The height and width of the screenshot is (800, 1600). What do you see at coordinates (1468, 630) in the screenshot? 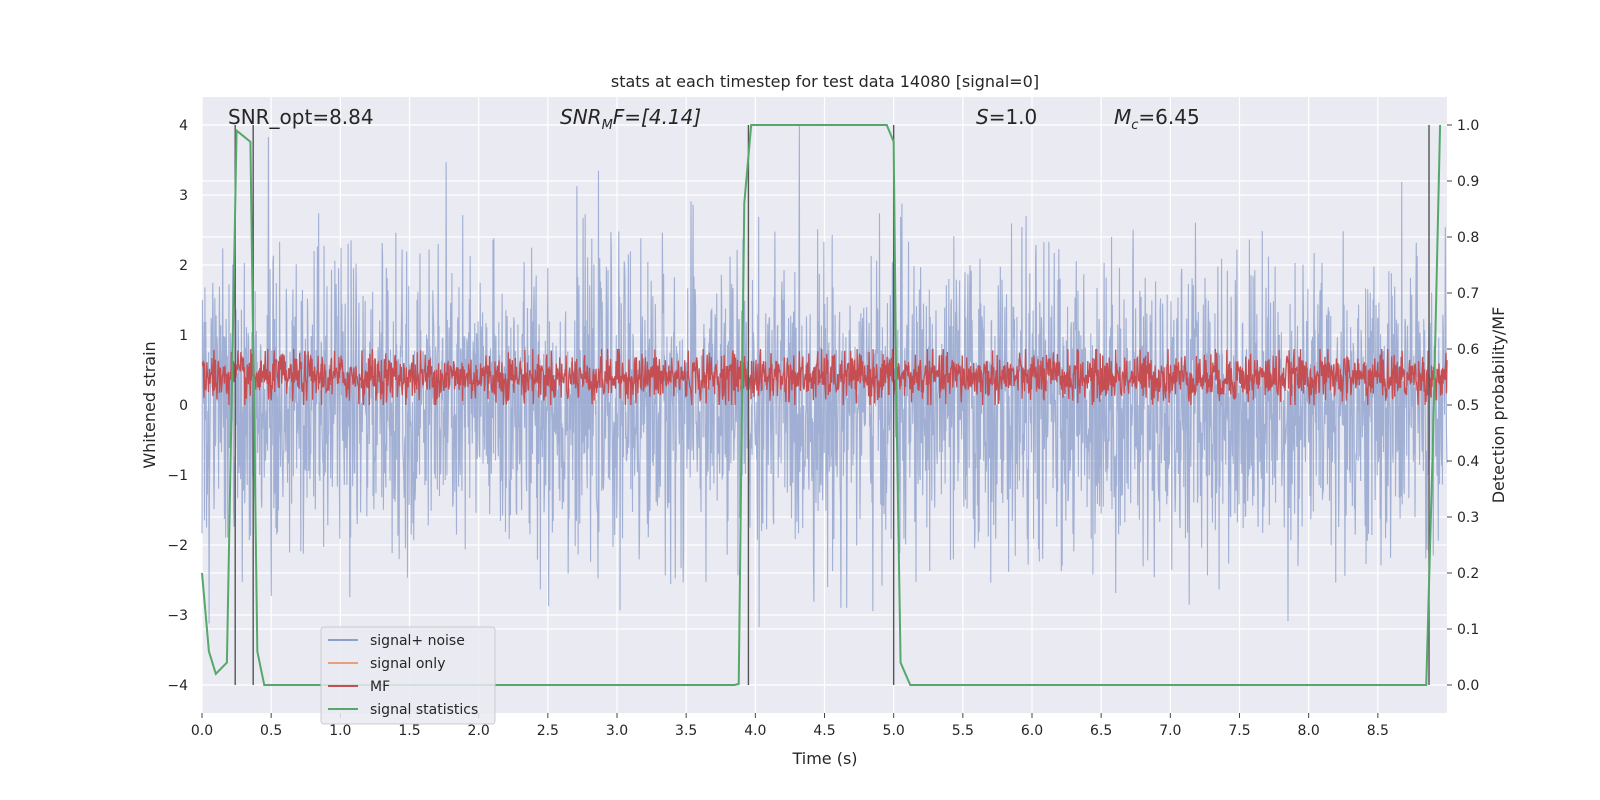
I see `y-right-tick-label: 0.1` at bounding box center [1468, 630].